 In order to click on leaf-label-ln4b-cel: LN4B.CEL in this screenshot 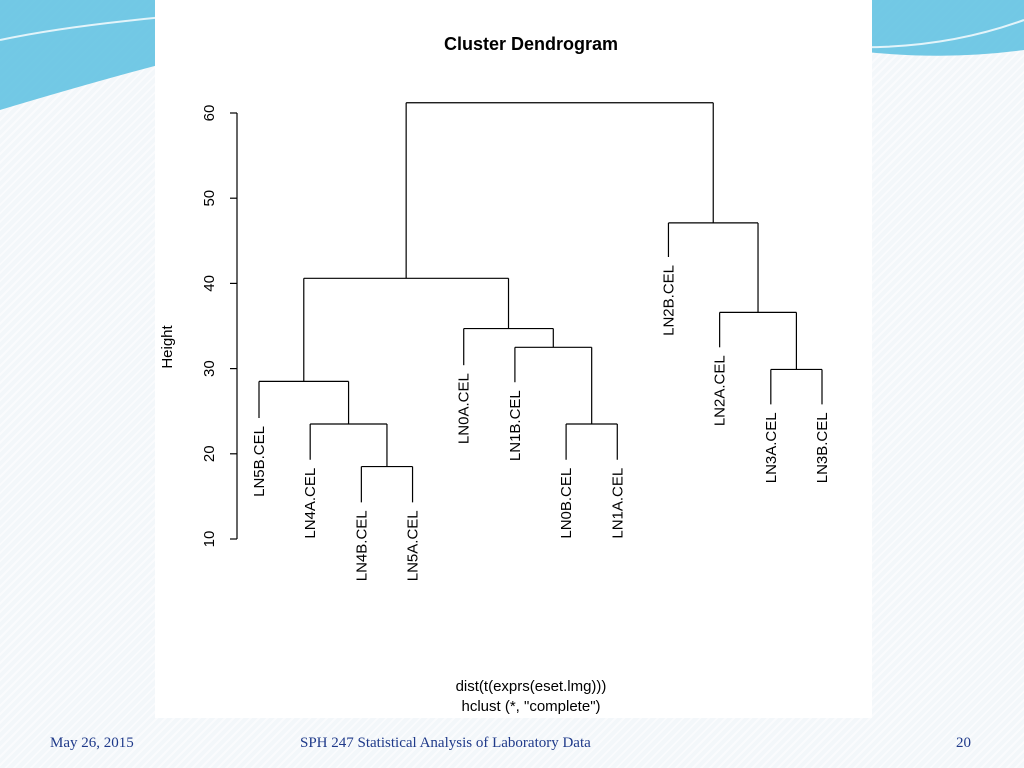, I will do `click(361, 545)`.